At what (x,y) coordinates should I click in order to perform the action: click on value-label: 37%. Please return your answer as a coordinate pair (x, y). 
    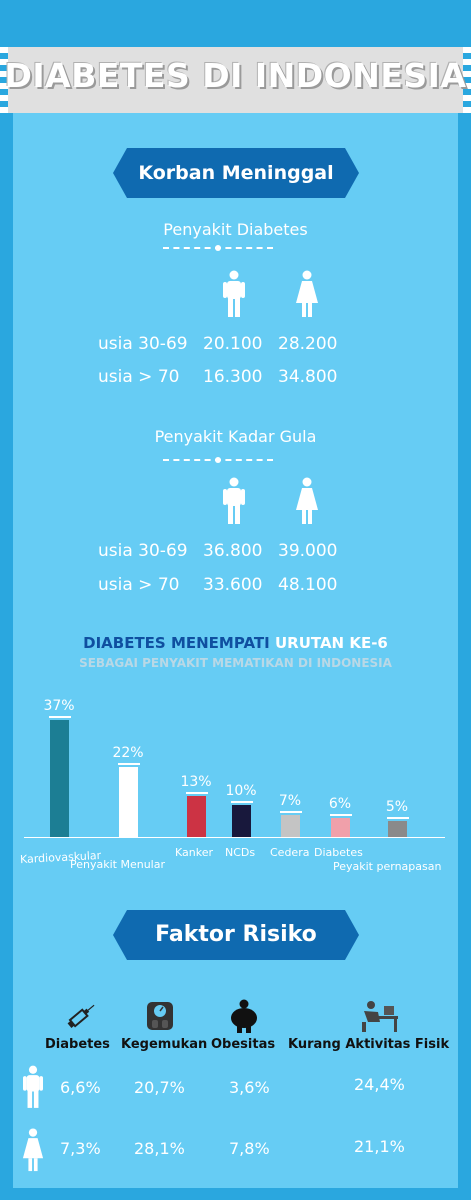
    Looking at the image, I should click on (59, 706).